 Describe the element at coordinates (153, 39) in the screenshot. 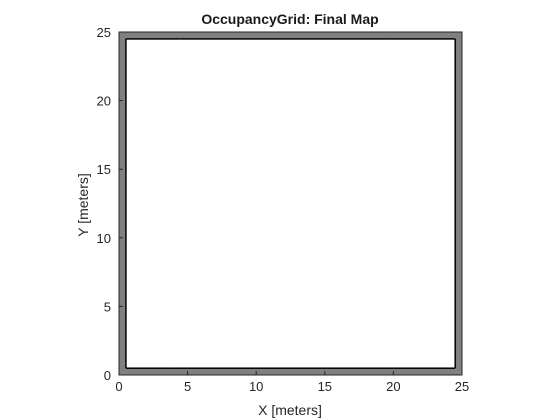

I see `occupied-top-wall-left` at that location.